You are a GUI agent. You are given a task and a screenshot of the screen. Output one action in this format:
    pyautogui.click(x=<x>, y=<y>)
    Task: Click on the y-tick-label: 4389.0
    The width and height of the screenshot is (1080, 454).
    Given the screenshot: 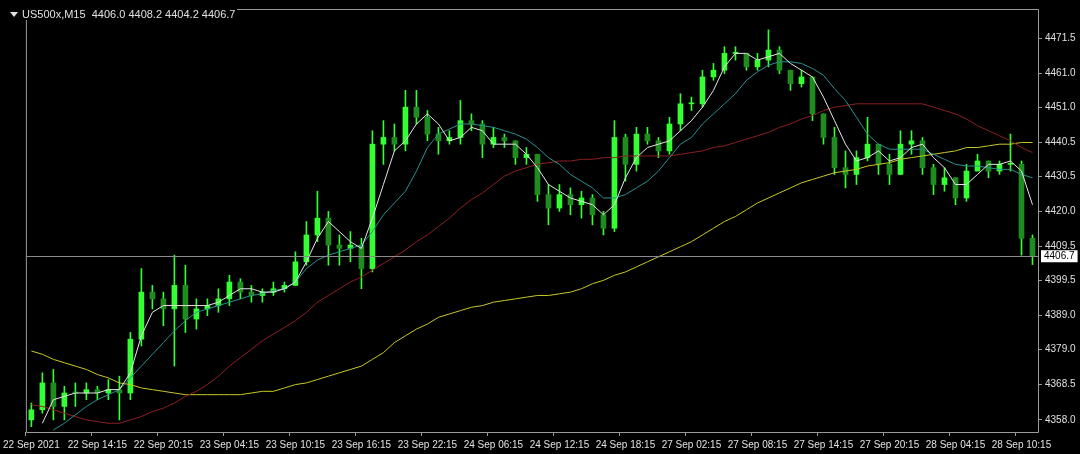 What is the action you would take?
    pyautogui.click(x=1061, y=315)
    